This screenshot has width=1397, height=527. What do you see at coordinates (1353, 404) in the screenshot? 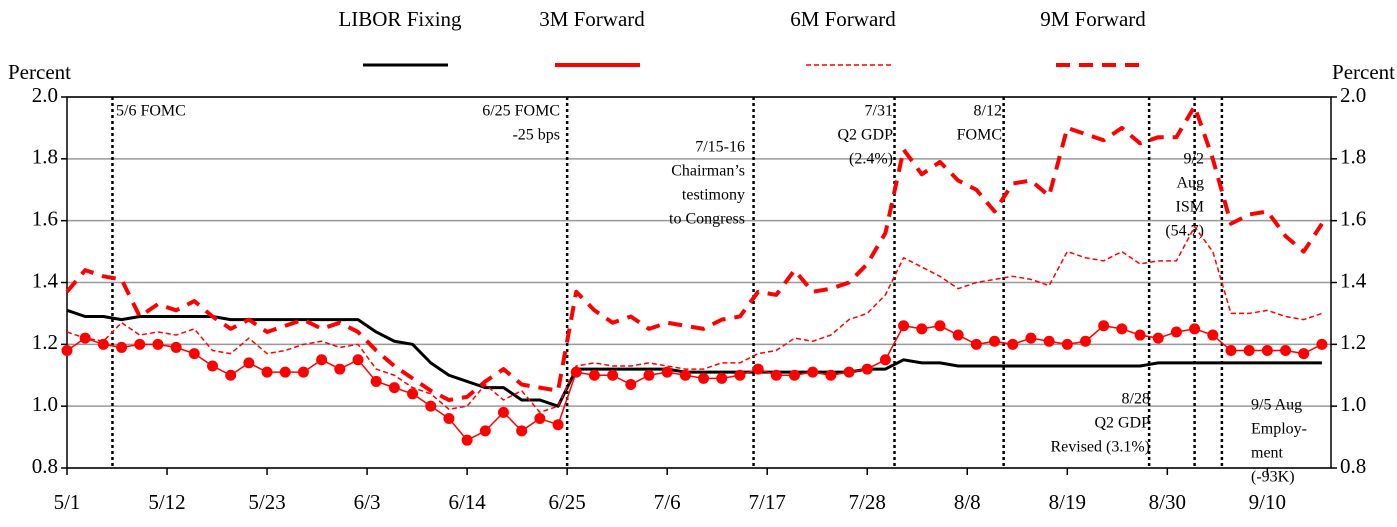
I see `y2-tick-label: 1.0` at bounding box center [1353, 404].